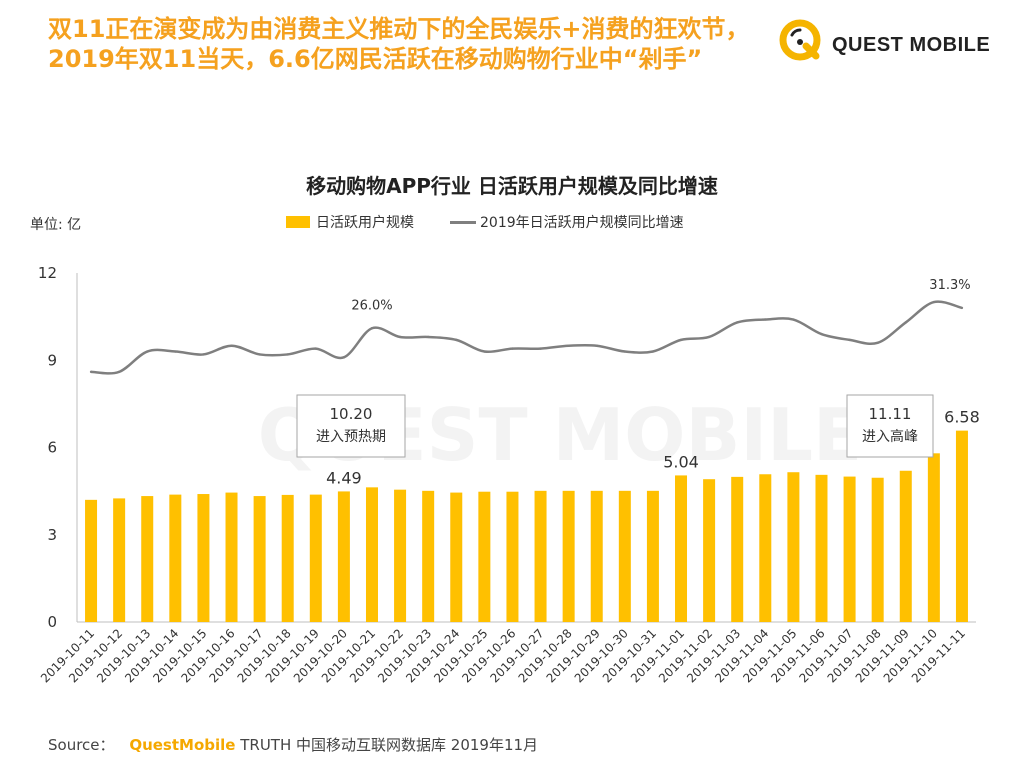  I want to click on growth-rate-line, so click(526, 337).